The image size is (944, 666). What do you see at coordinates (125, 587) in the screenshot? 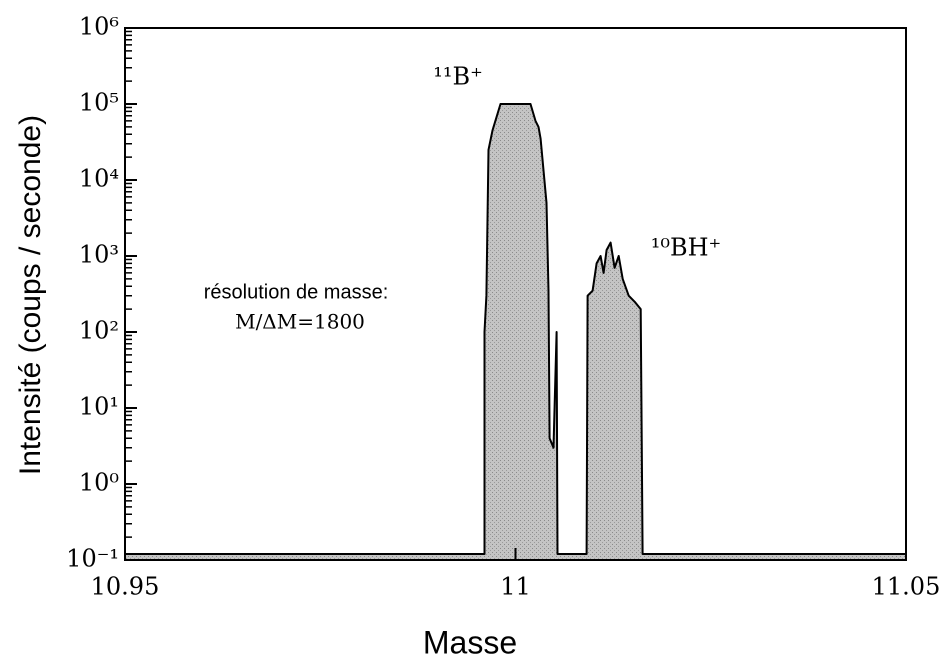
I see `x-tick-label: 10.95` at bounding box center [125, 587].